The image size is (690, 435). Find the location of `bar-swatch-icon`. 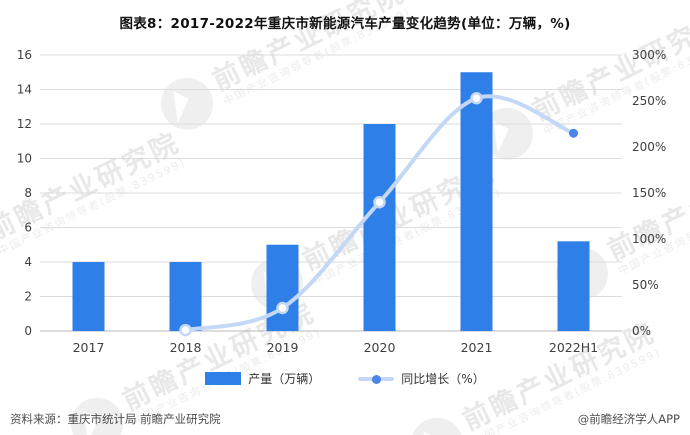

bar-swatch-icon is located at coordinates (223, 378).